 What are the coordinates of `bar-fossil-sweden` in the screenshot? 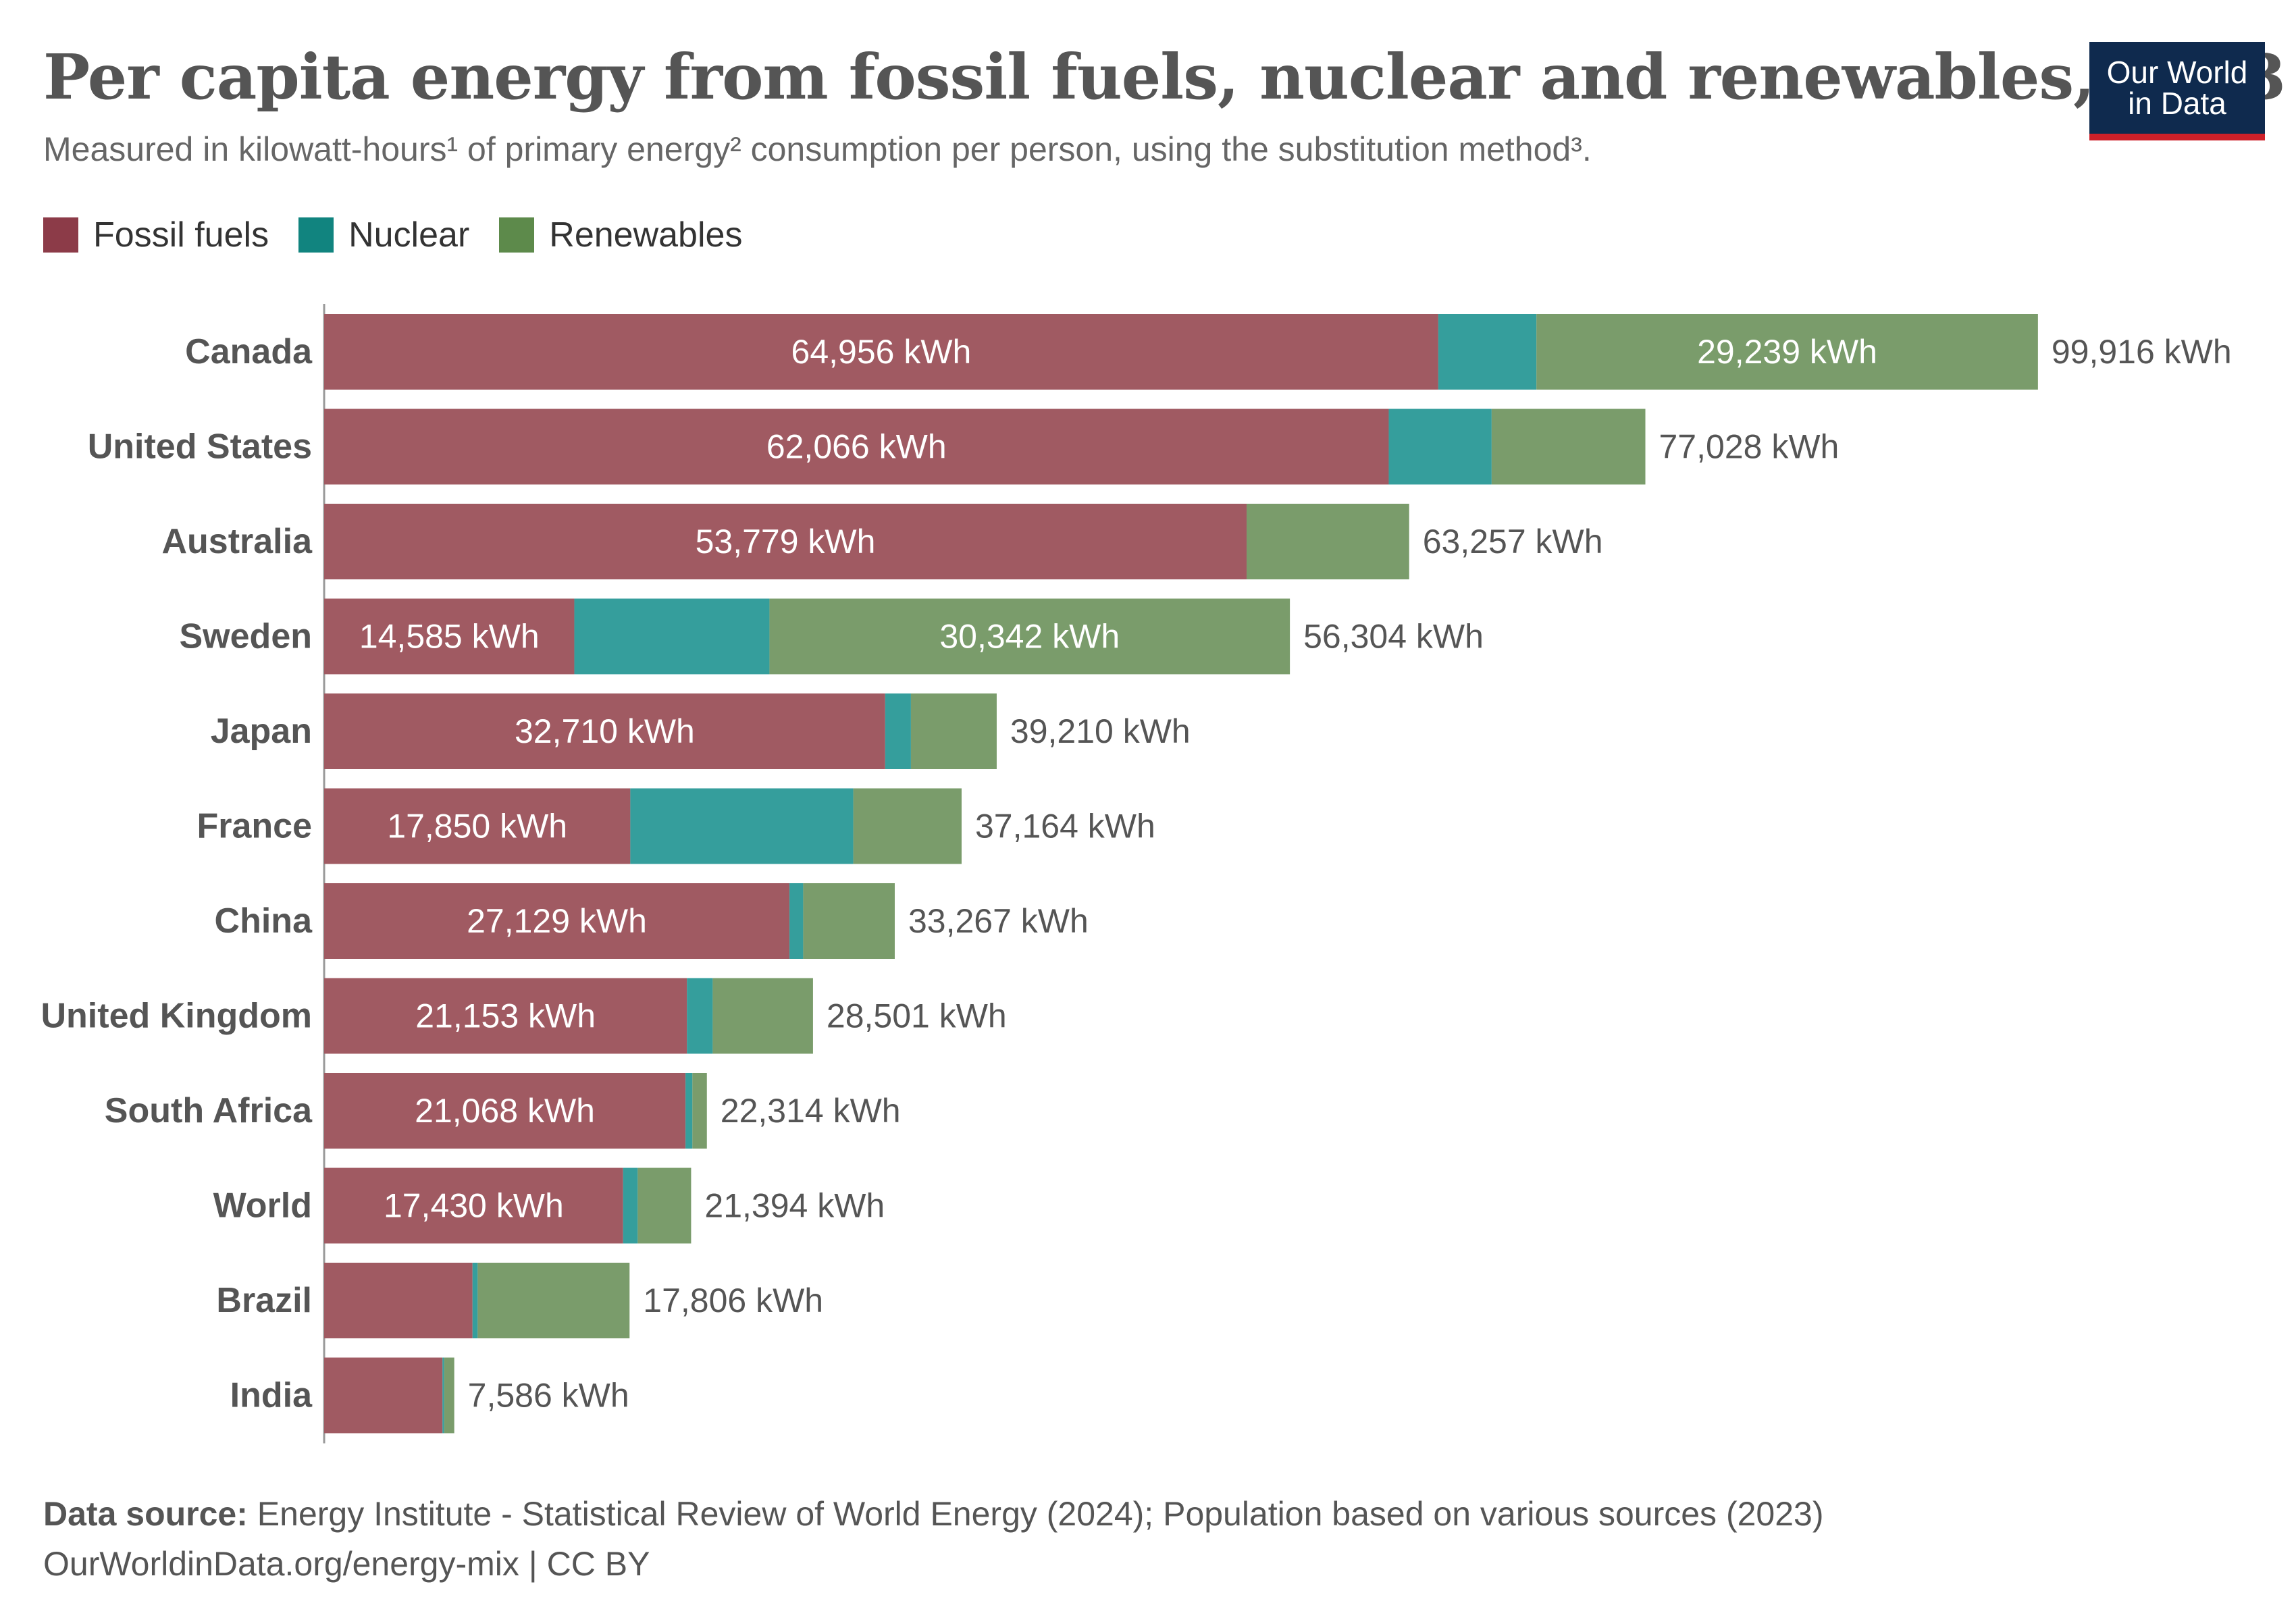 It's located at (450, 636).